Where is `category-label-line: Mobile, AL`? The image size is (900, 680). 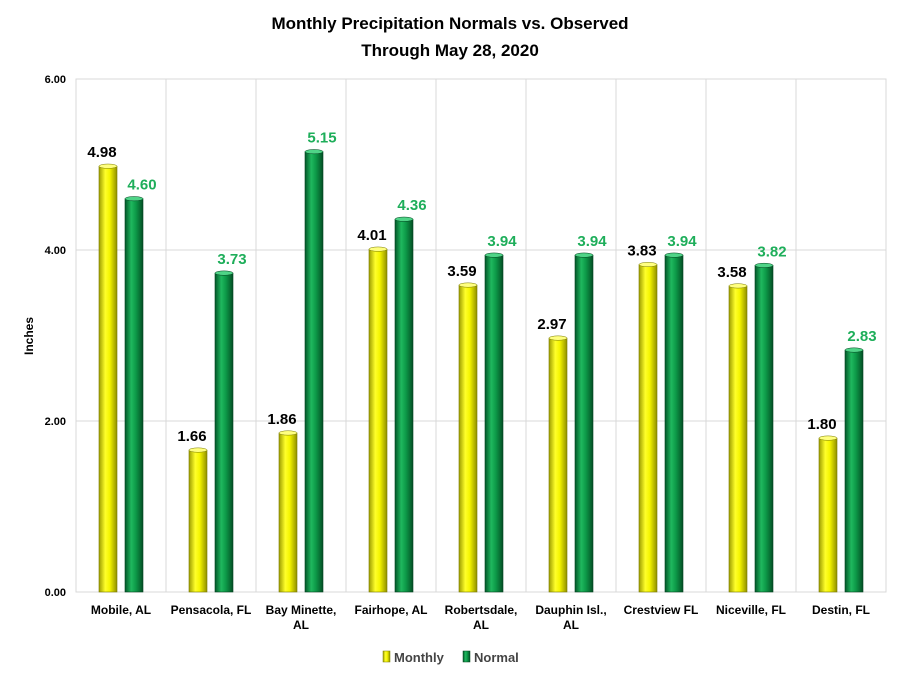
category-label-line: Mobile, AL is located at coordinates (121, 610).